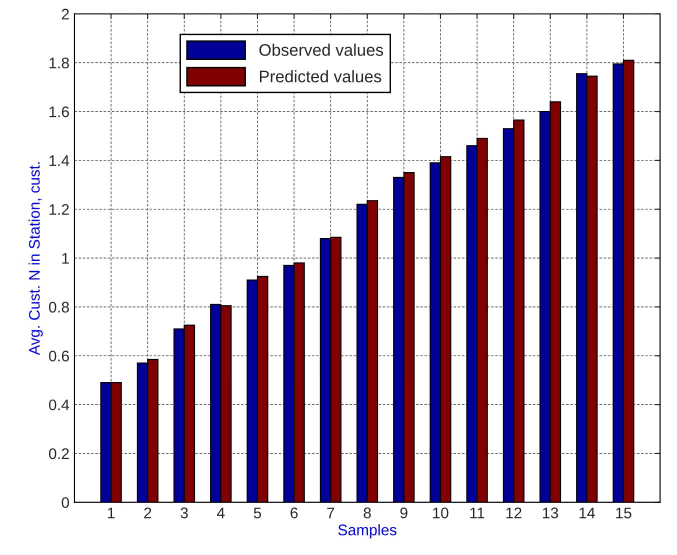 This screenshot has height=555, width=677. What do you see at coordinates (58, 307) in the screenshot?
I see `y-tick-label: 0.8` at bounding box center [58, 307].